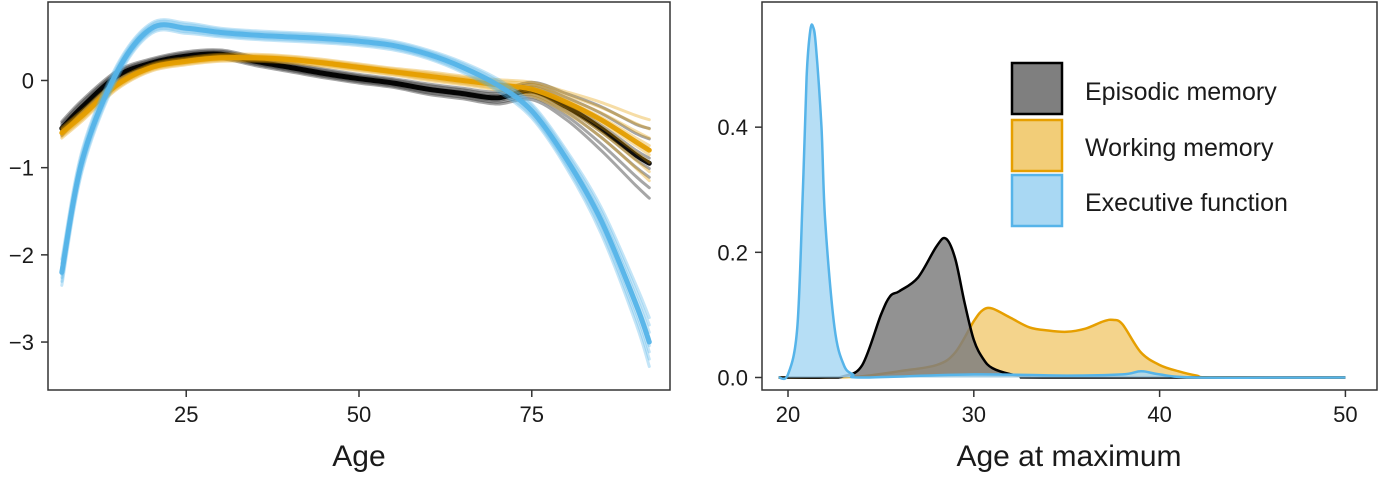 This screenshot has height=478, width=1380. Describe the element at coordinates (1159, 414) in the screenshot. I see `right-x-tick-label: 40` at that location.